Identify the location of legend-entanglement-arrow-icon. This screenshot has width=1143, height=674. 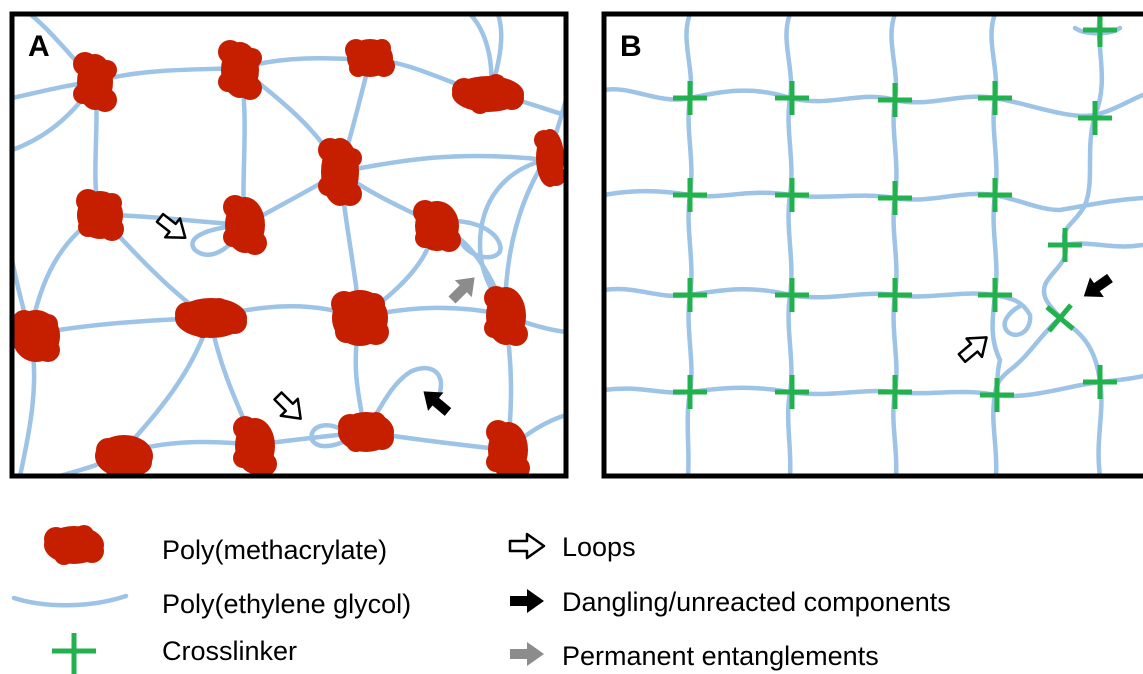
(527, 654).